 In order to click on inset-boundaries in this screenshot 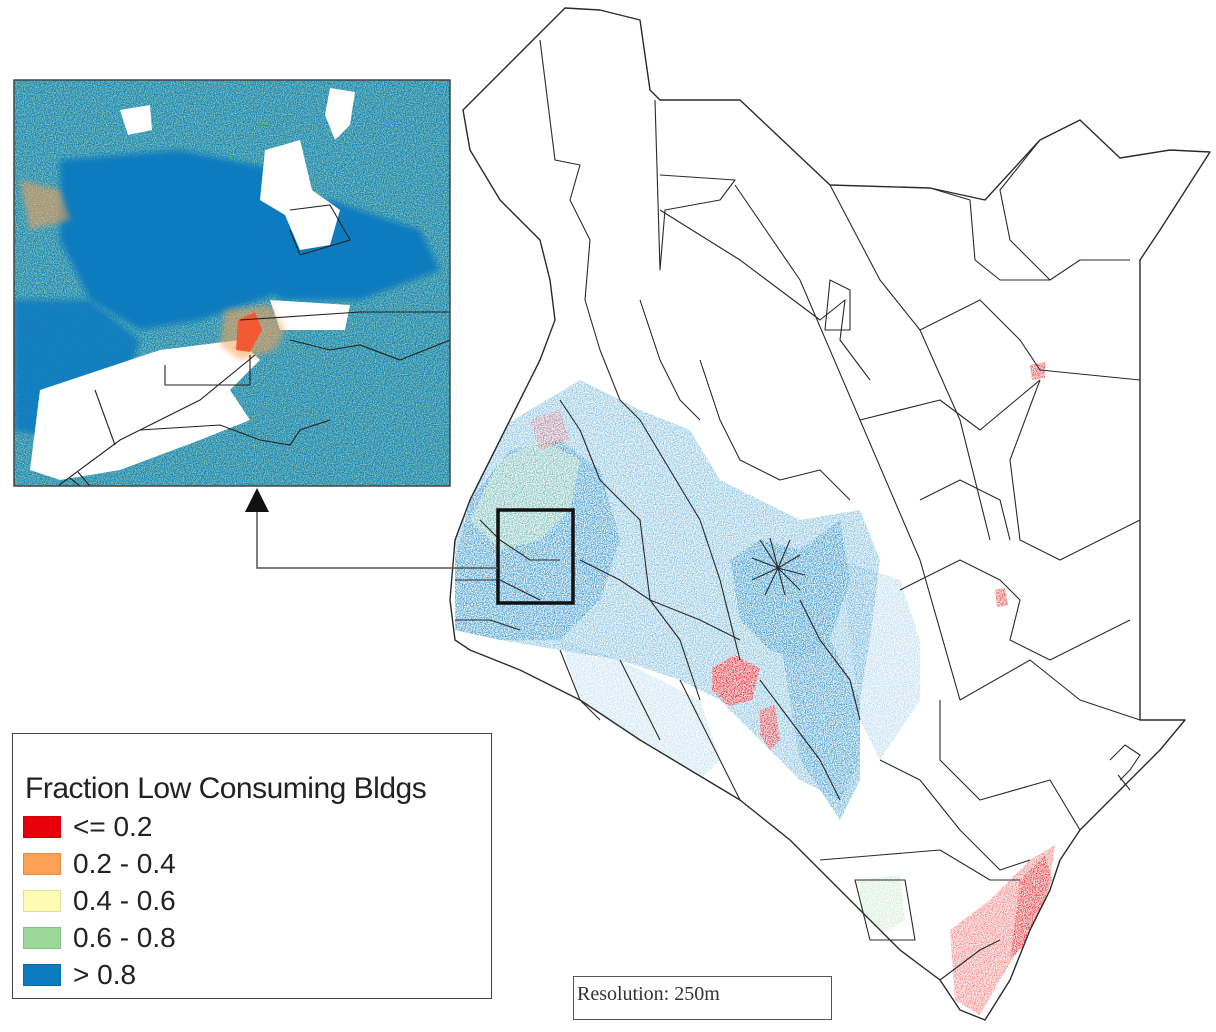, I will do `click(253, 345)`.